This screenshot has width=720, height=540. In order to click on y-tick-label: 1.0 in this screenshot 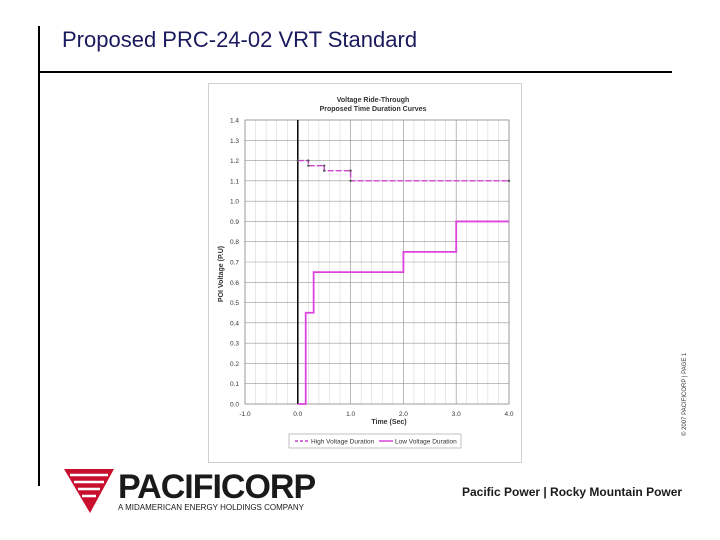, I will do `click(234, 202)`.